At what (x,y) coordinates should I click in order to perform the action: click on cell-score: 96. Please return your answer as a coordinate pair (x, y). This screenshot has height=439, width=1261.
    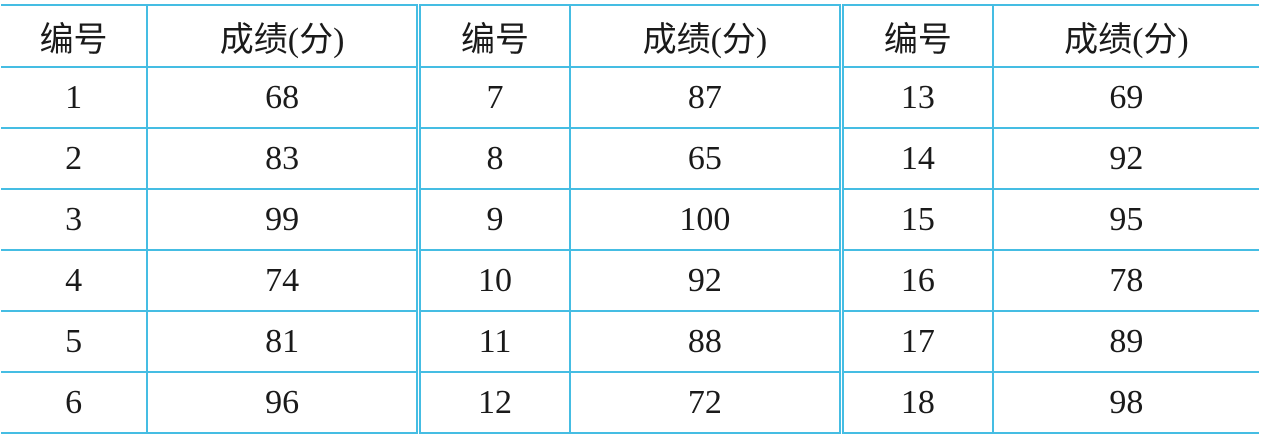
    Looking at the image, I should click on (284, 402).